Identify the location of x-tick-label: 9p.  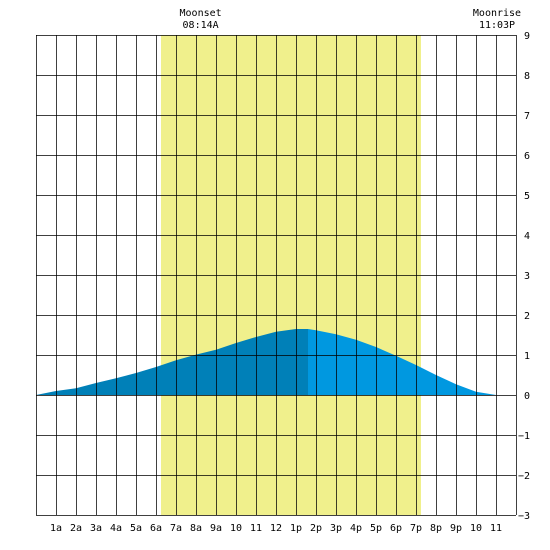
(456, 528).